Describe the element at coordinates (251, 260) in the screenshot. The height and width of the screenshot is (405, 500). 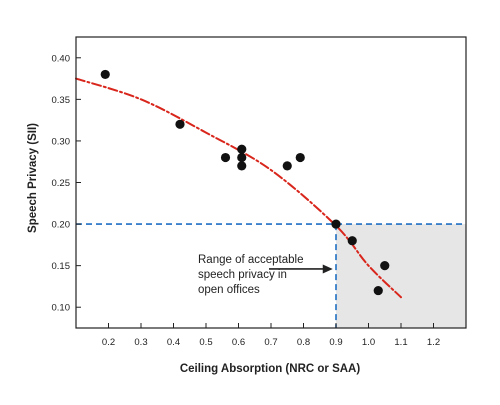
I see `annotation-line-1: Range of acceptable` at that location.